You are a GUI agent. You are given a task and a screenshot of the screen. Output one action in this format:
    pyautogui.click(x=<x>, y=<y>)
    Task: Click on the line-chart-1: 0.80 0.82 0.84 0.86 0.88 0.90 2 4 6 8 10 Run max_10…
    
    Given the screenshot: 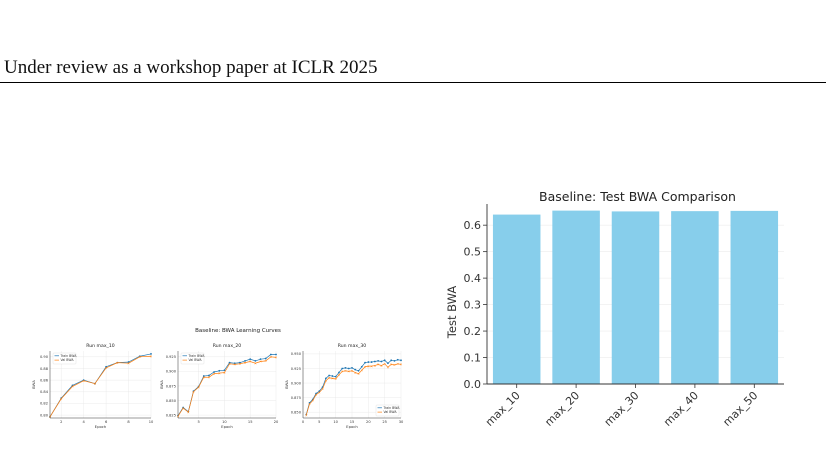 What is the action you would take?
    pyautogui.click(x=92, y=386)
    